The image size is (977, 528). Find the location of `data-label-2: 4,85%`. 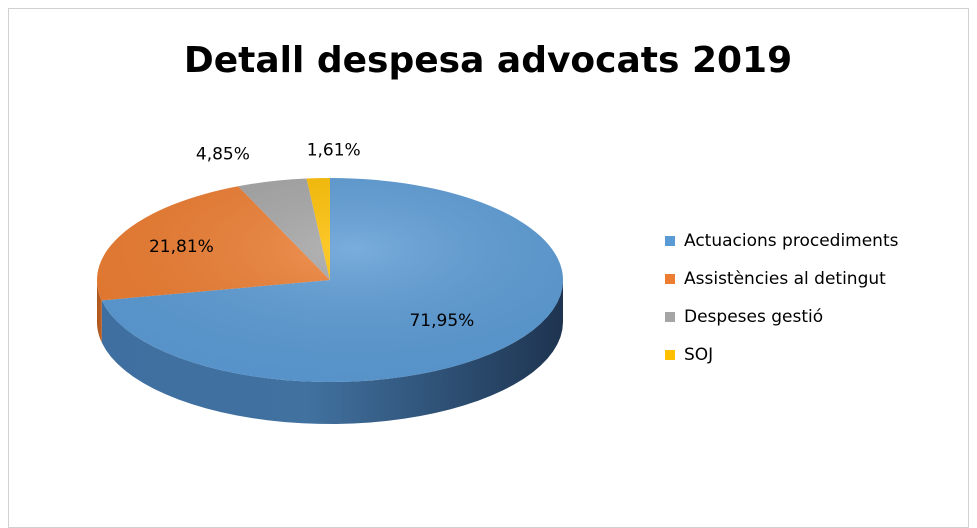

data-label-2: 4,85% is located at coordinates (223, 155).